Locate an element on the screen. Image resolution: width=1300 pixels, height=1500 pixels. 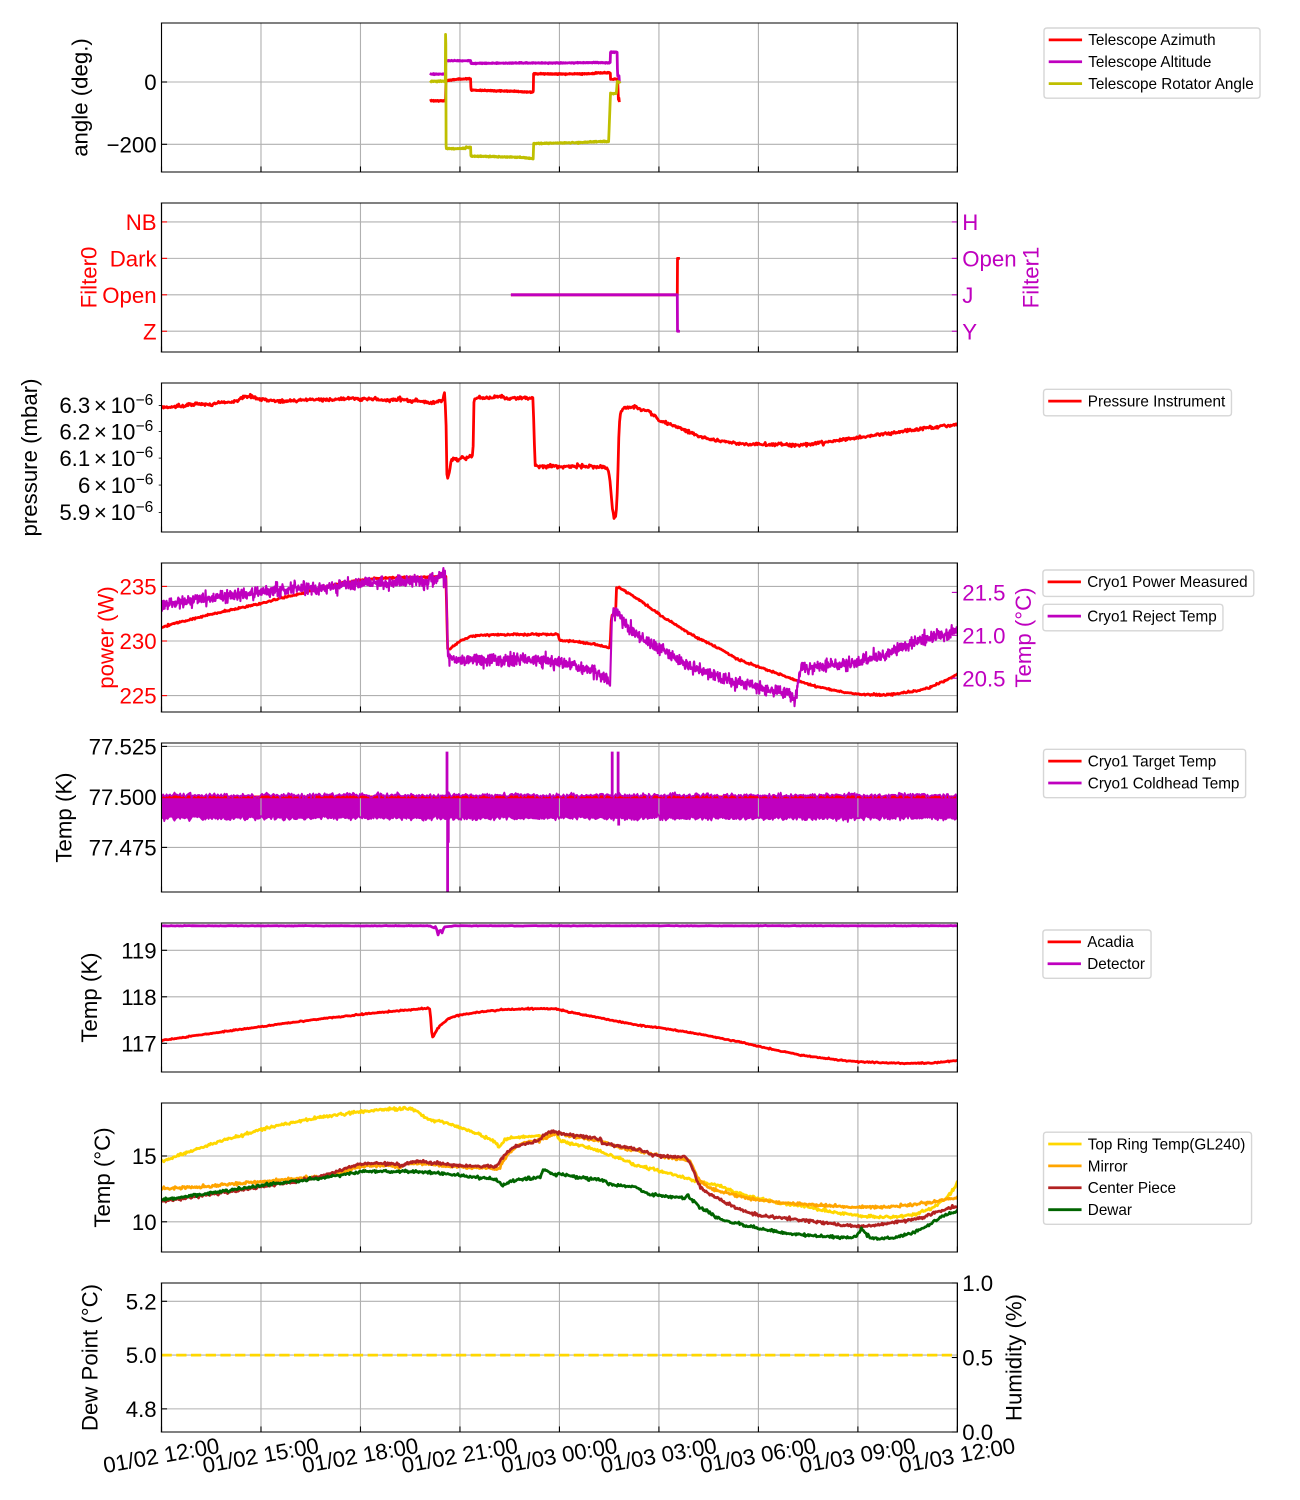
svg-text: 15 is located at coordinates (144, 1156).